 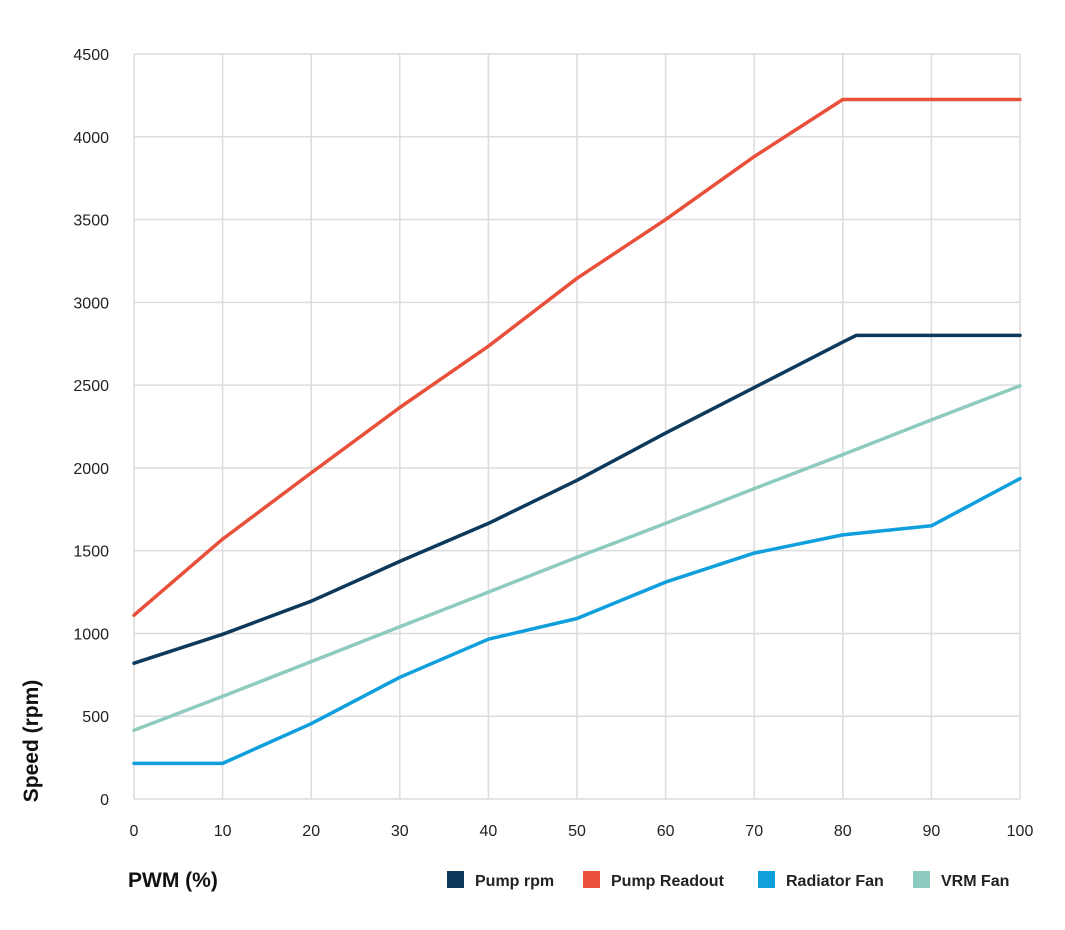 I want to click on y-tick-label: 3500, so click(x=91, y=221).